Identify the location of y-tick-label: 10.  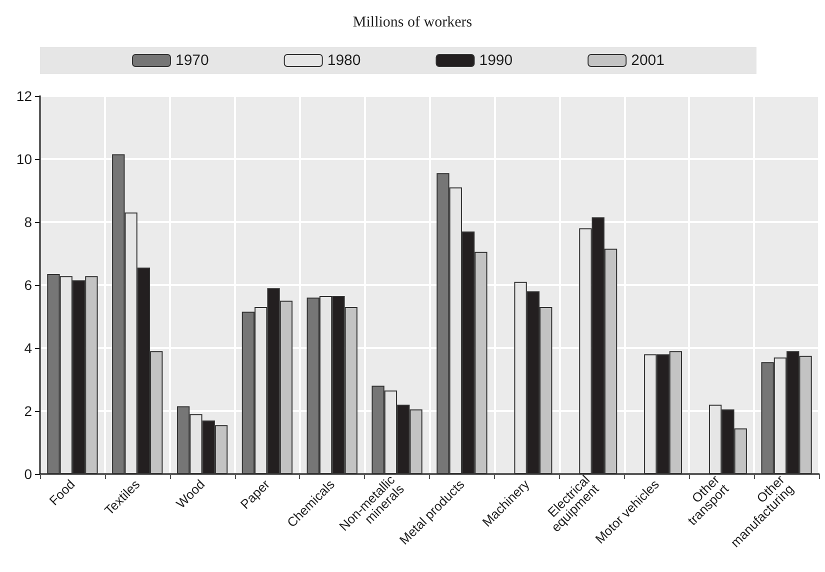
(24, 159).